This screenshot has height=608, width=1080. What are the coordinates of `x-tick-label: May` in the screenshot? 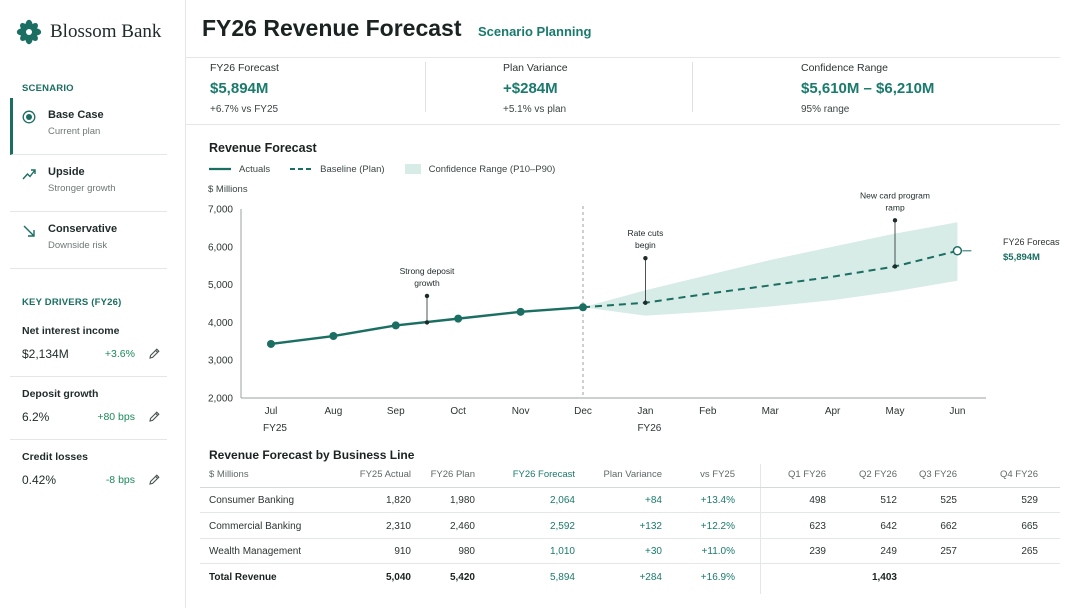 It's located at (895, 411).